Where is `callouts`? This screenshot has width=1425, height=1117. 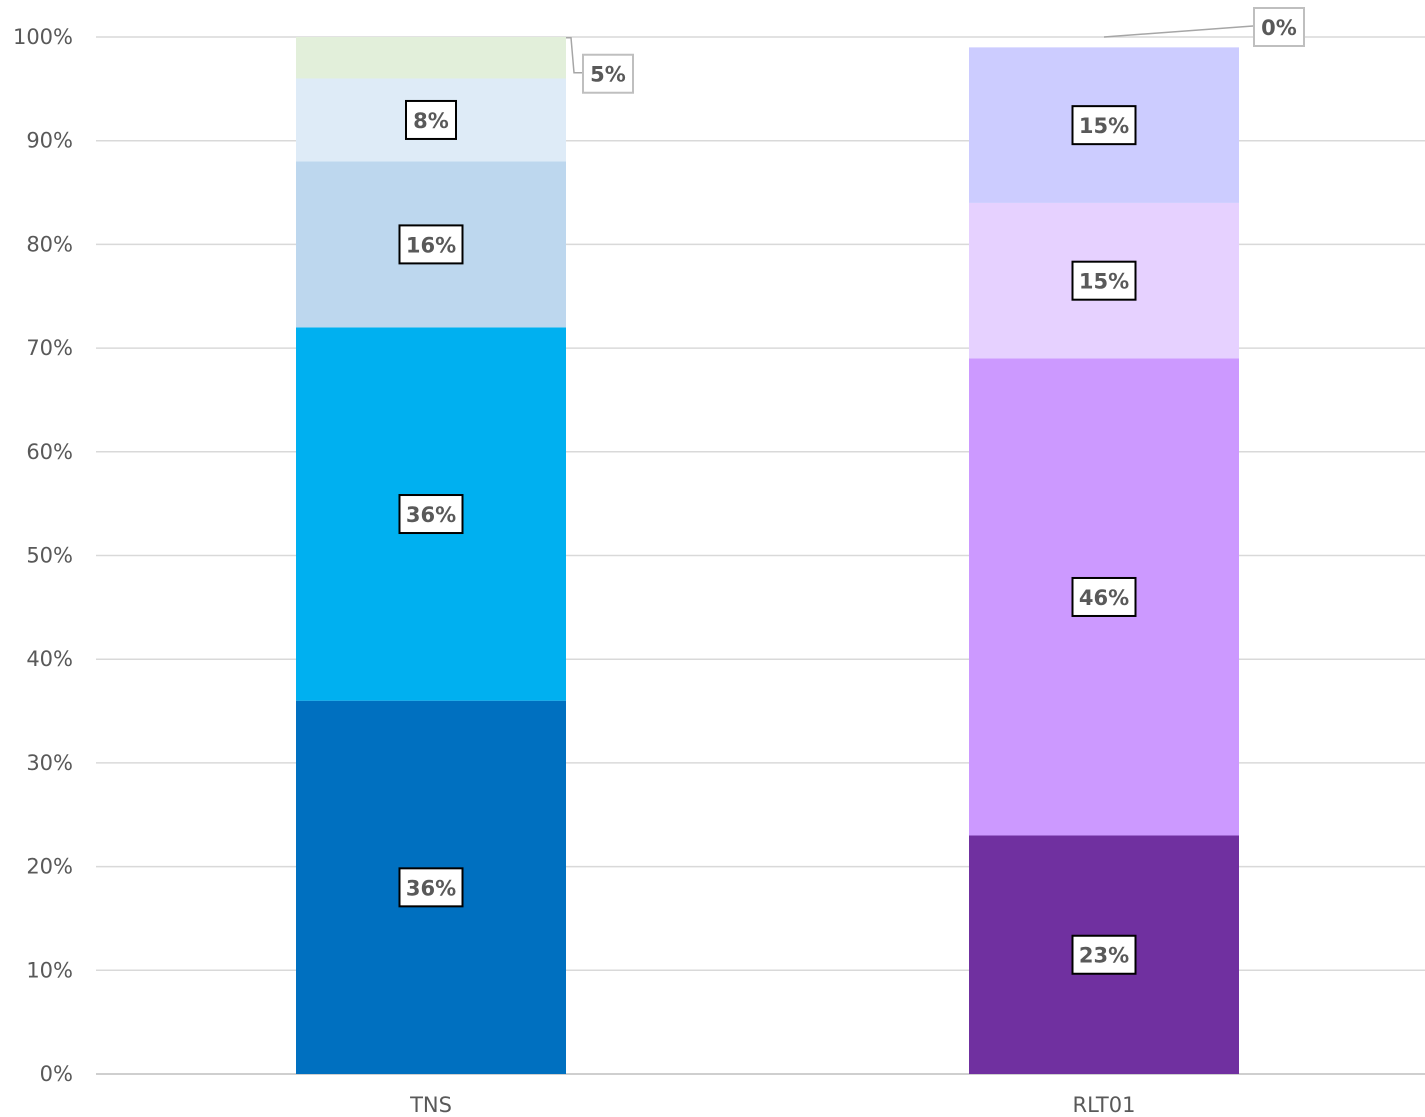
callouts is located at coordinates (910, 49).